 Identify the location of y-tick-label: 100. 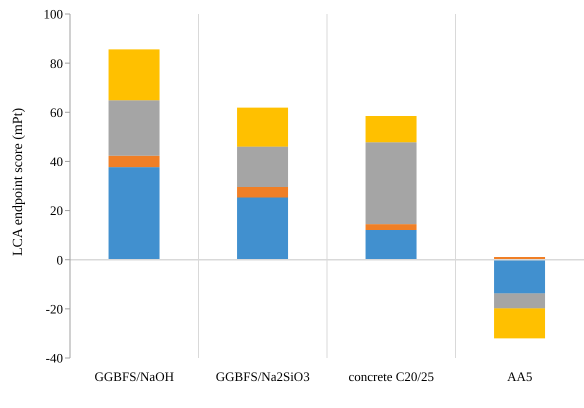
(53, 14).